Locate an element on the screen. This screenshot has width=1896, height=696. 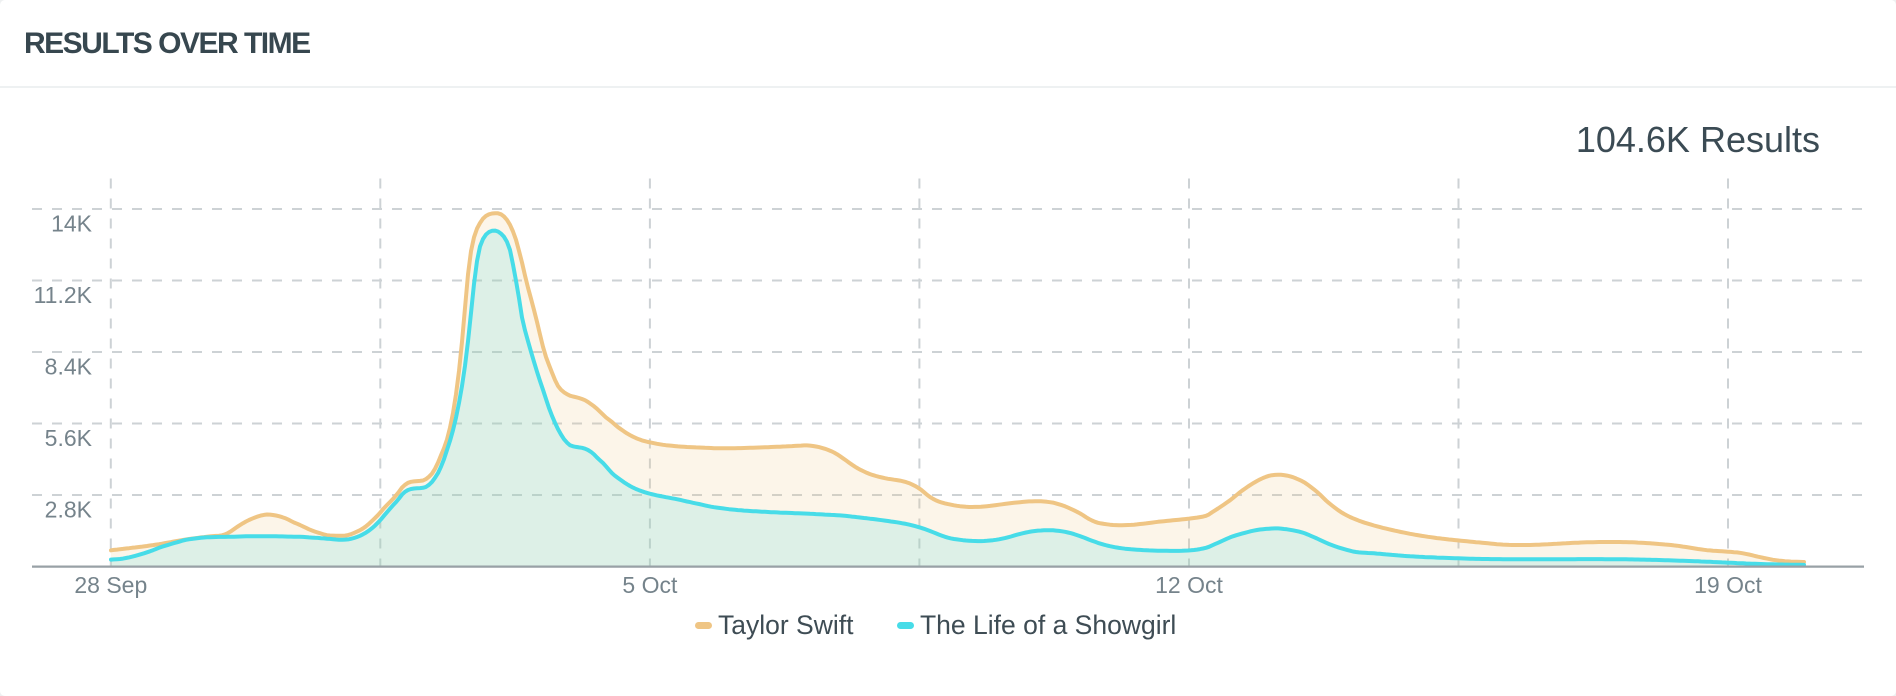
svg-text: 5.6K is located at coordinates (69, 438).